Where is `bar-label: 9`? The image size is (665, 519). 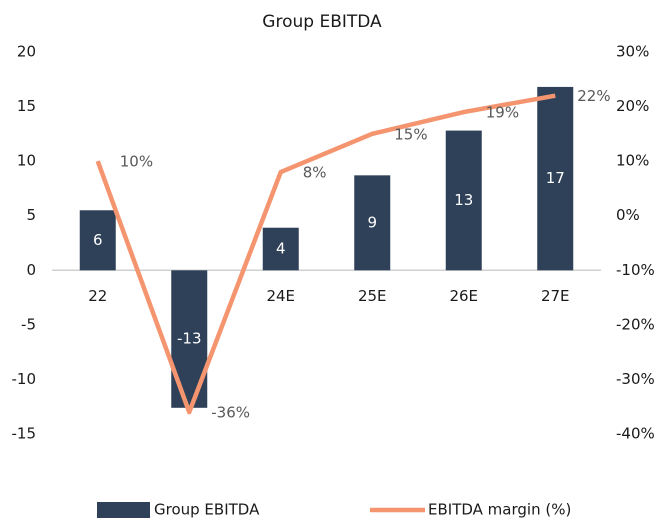 bar-label: 9 is located at coordinates (372, 222).